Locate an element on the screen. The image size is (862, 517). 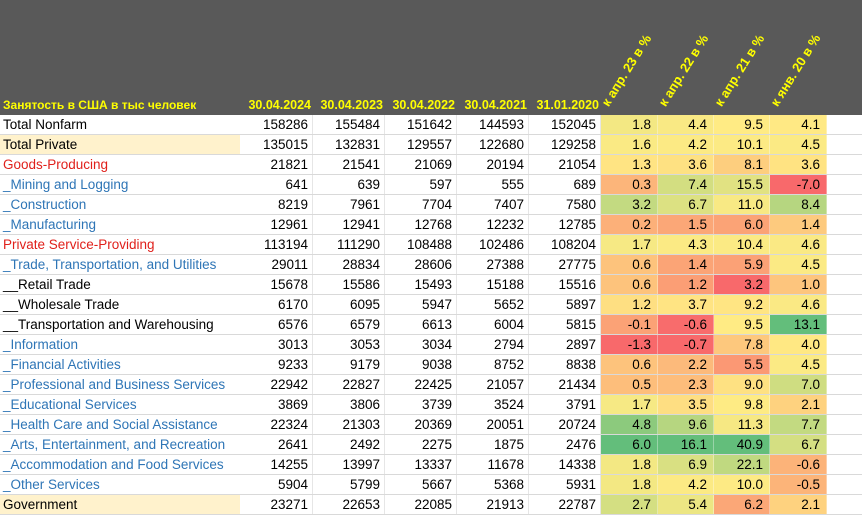
value-cell: 597 is located at coordinates (421, 184).